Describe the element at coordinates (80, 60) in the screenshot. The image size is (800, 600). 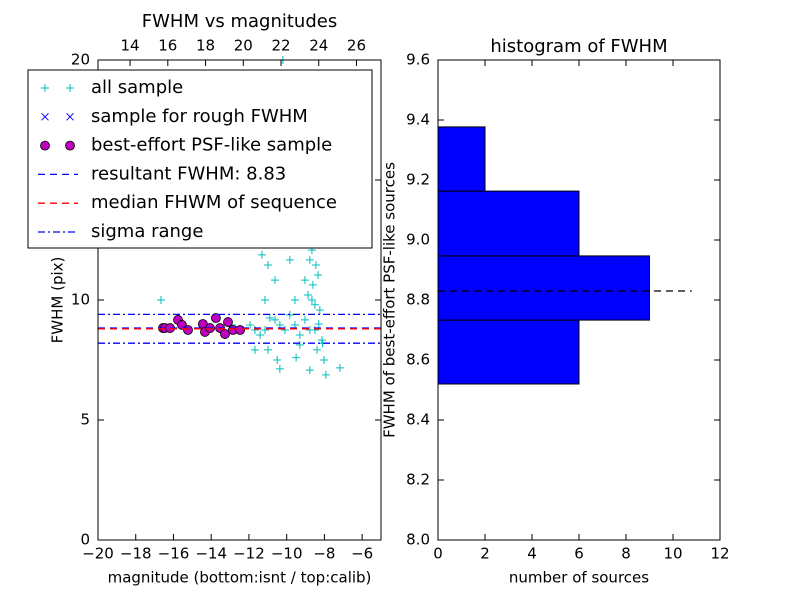
I see `y-tick-label: 20` at that location.